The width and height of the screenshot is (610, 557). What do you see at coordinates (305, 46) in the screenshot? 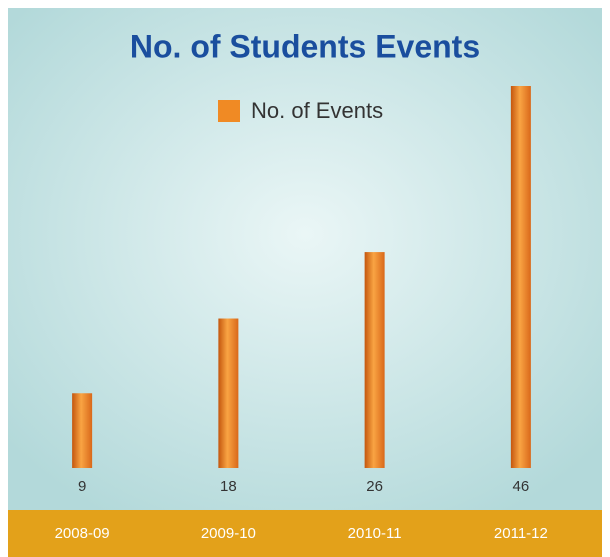
I see `chart-title: No. of Students Events` at bounding box center [305, 46].